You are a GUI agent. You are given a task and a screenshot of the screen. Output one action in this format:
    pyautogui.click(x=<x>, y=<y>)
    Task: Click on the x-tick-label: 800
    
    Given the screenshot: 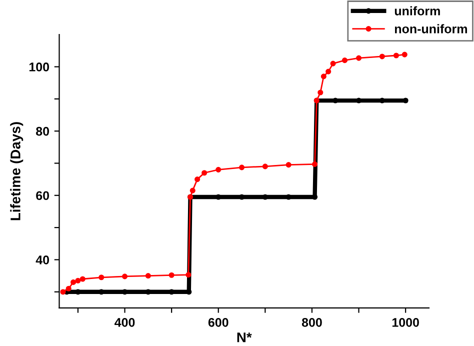 What is the action you would take?
    pyautogui.click(x=312, y=322)
    